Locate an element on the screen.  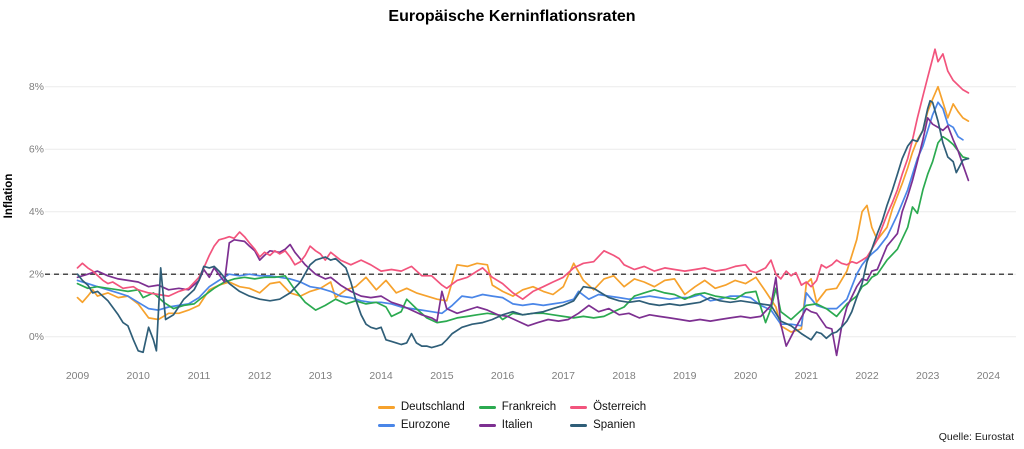
y-tick-label: 0% is located at coordinates (36, 337).